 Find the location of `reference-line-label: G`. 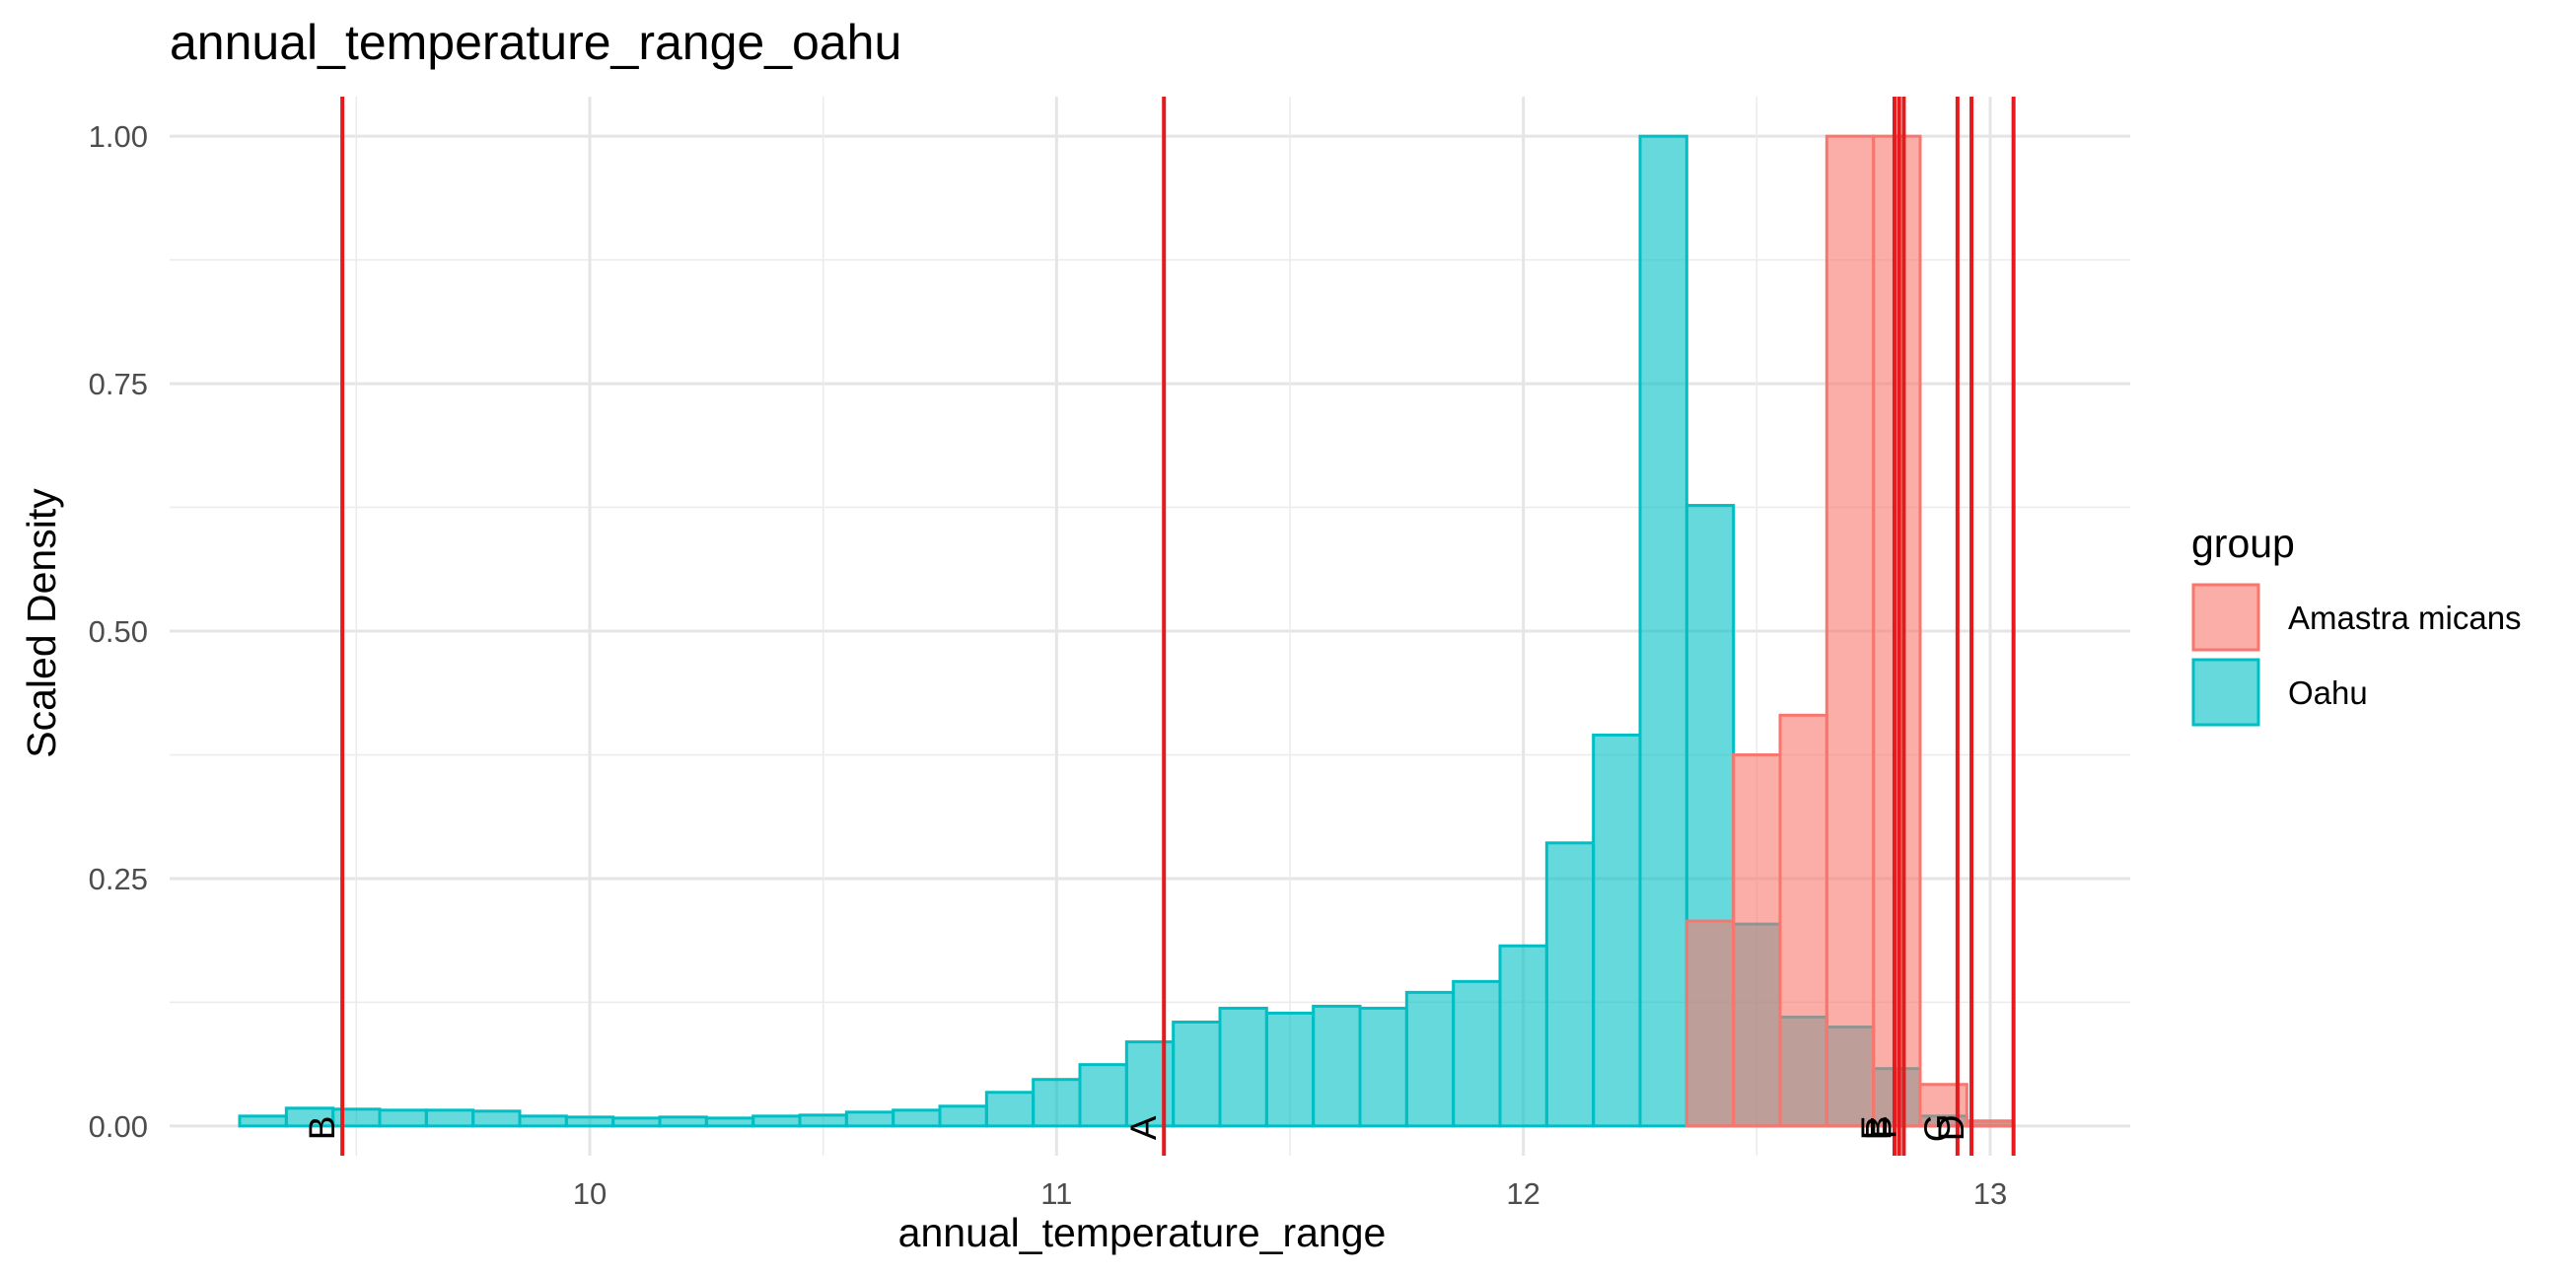

reference-line-label: G is located at coordinates (1937, 1127).